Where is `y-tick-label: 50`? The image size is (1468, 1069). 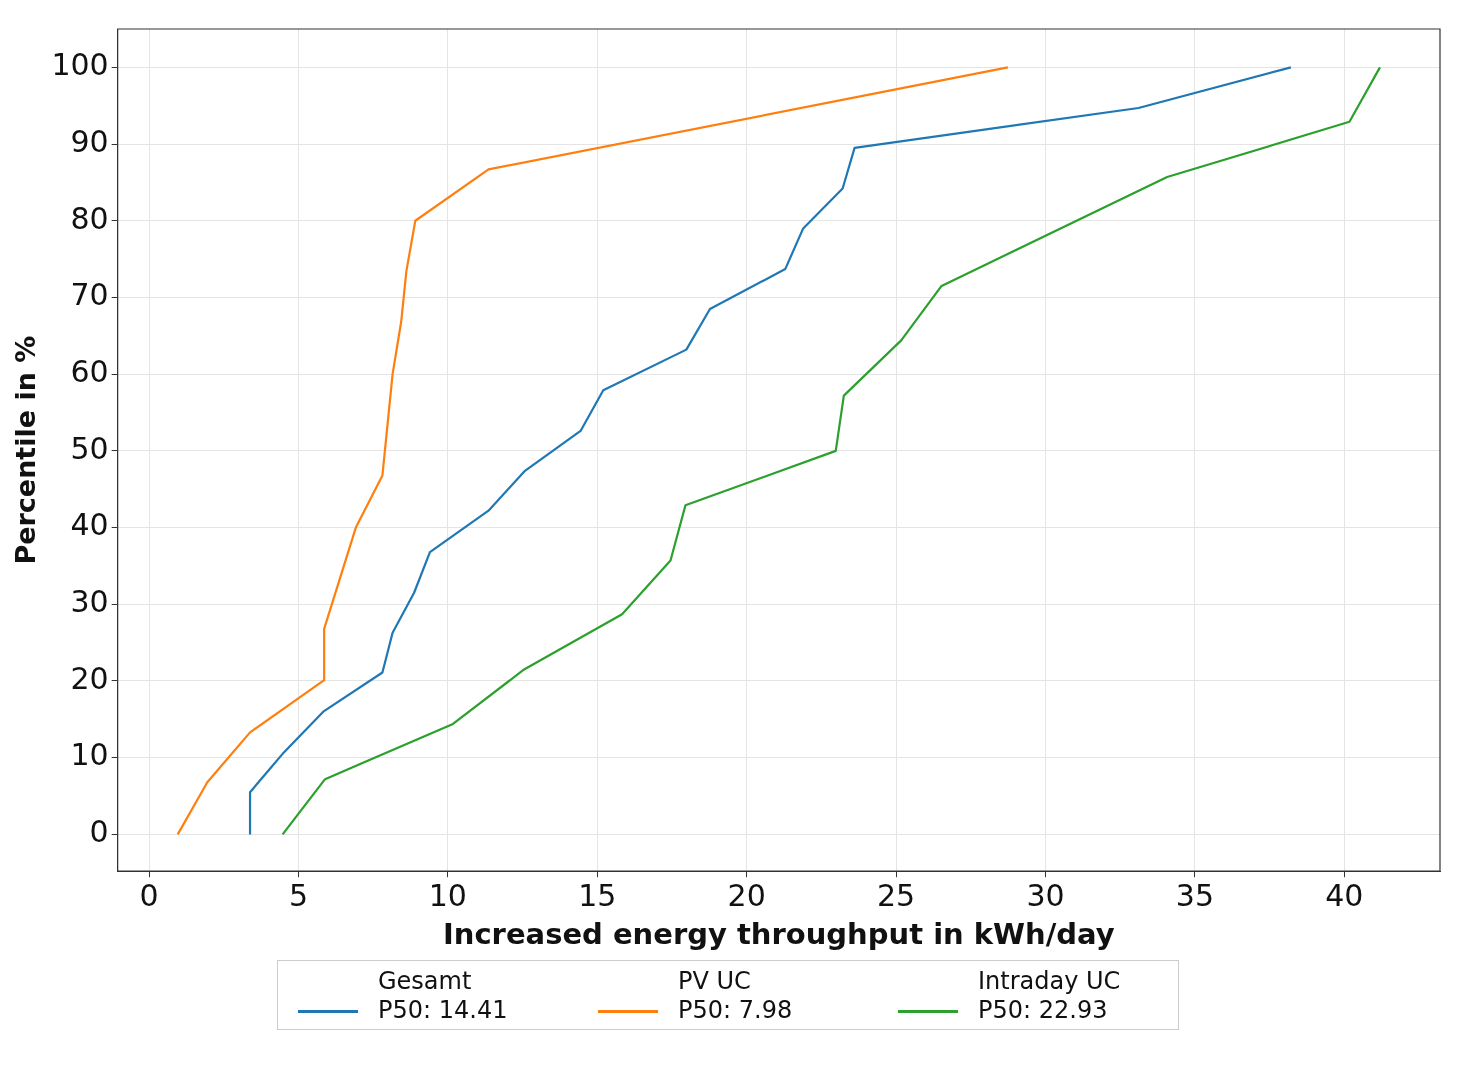
y-tick-label: 50 is located at coordinates (89, 448).